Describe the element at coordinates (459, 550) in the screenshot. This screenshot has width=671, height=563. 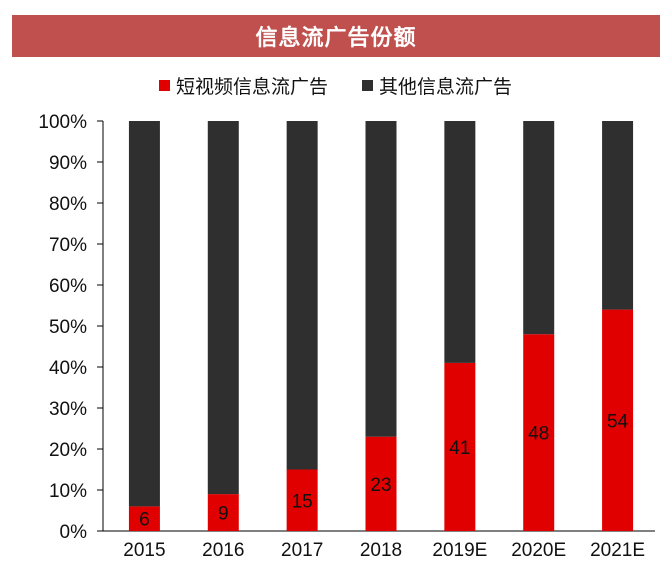
I see `x-tick-label: 2019E` at that location.